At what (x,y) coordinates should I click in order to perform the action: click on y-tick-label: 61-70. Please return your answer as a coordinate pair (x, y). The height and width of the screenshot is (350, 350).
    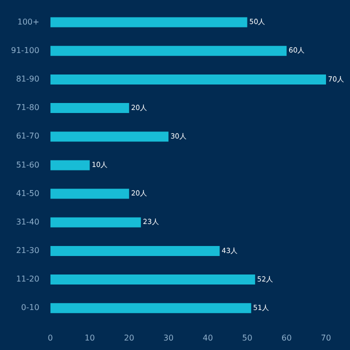
    Looking at the image, I should click on (28, 136).